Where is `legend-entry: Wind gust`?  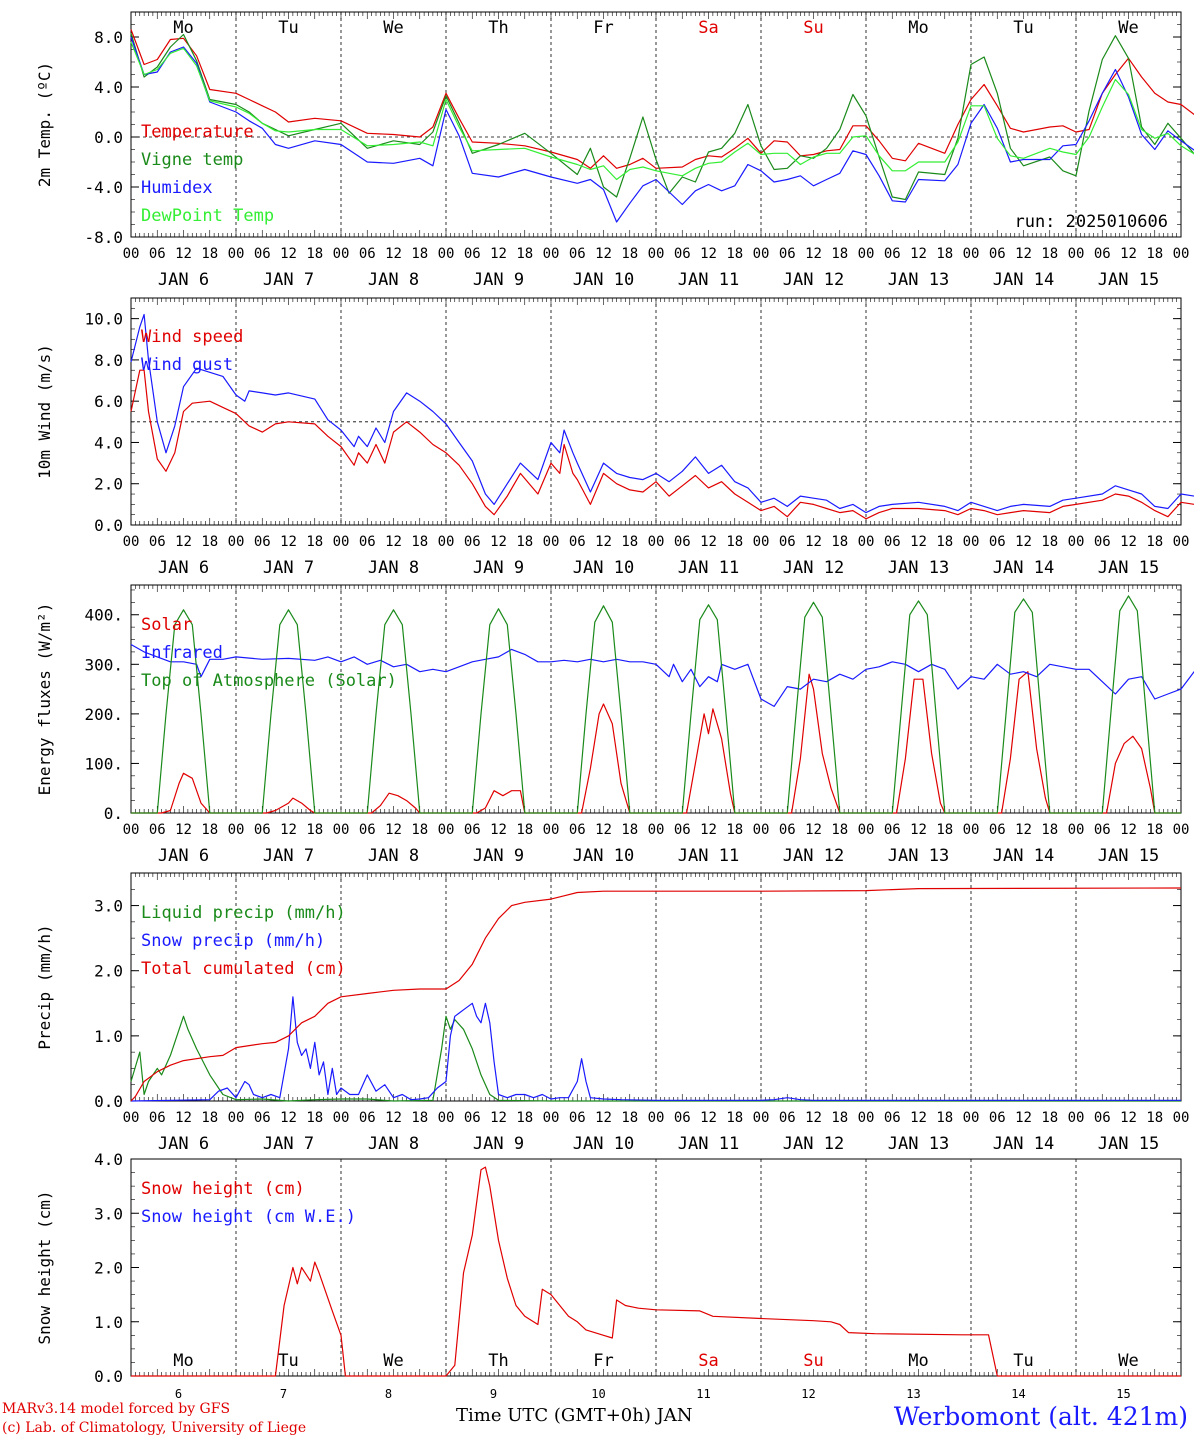 legend-entry: Wind gust is located at coordinates (187, 365).